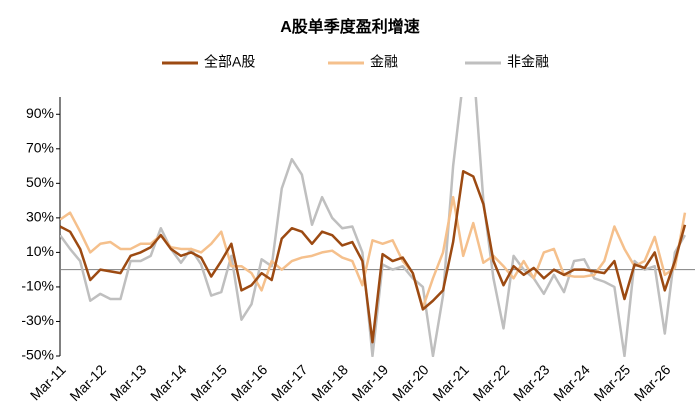 This screenshot has width=700, height=419. What do you see at coordinates (528, 62) in the screenshot?
I see `legend-label: 非金融` at bounding box center [528, 62].